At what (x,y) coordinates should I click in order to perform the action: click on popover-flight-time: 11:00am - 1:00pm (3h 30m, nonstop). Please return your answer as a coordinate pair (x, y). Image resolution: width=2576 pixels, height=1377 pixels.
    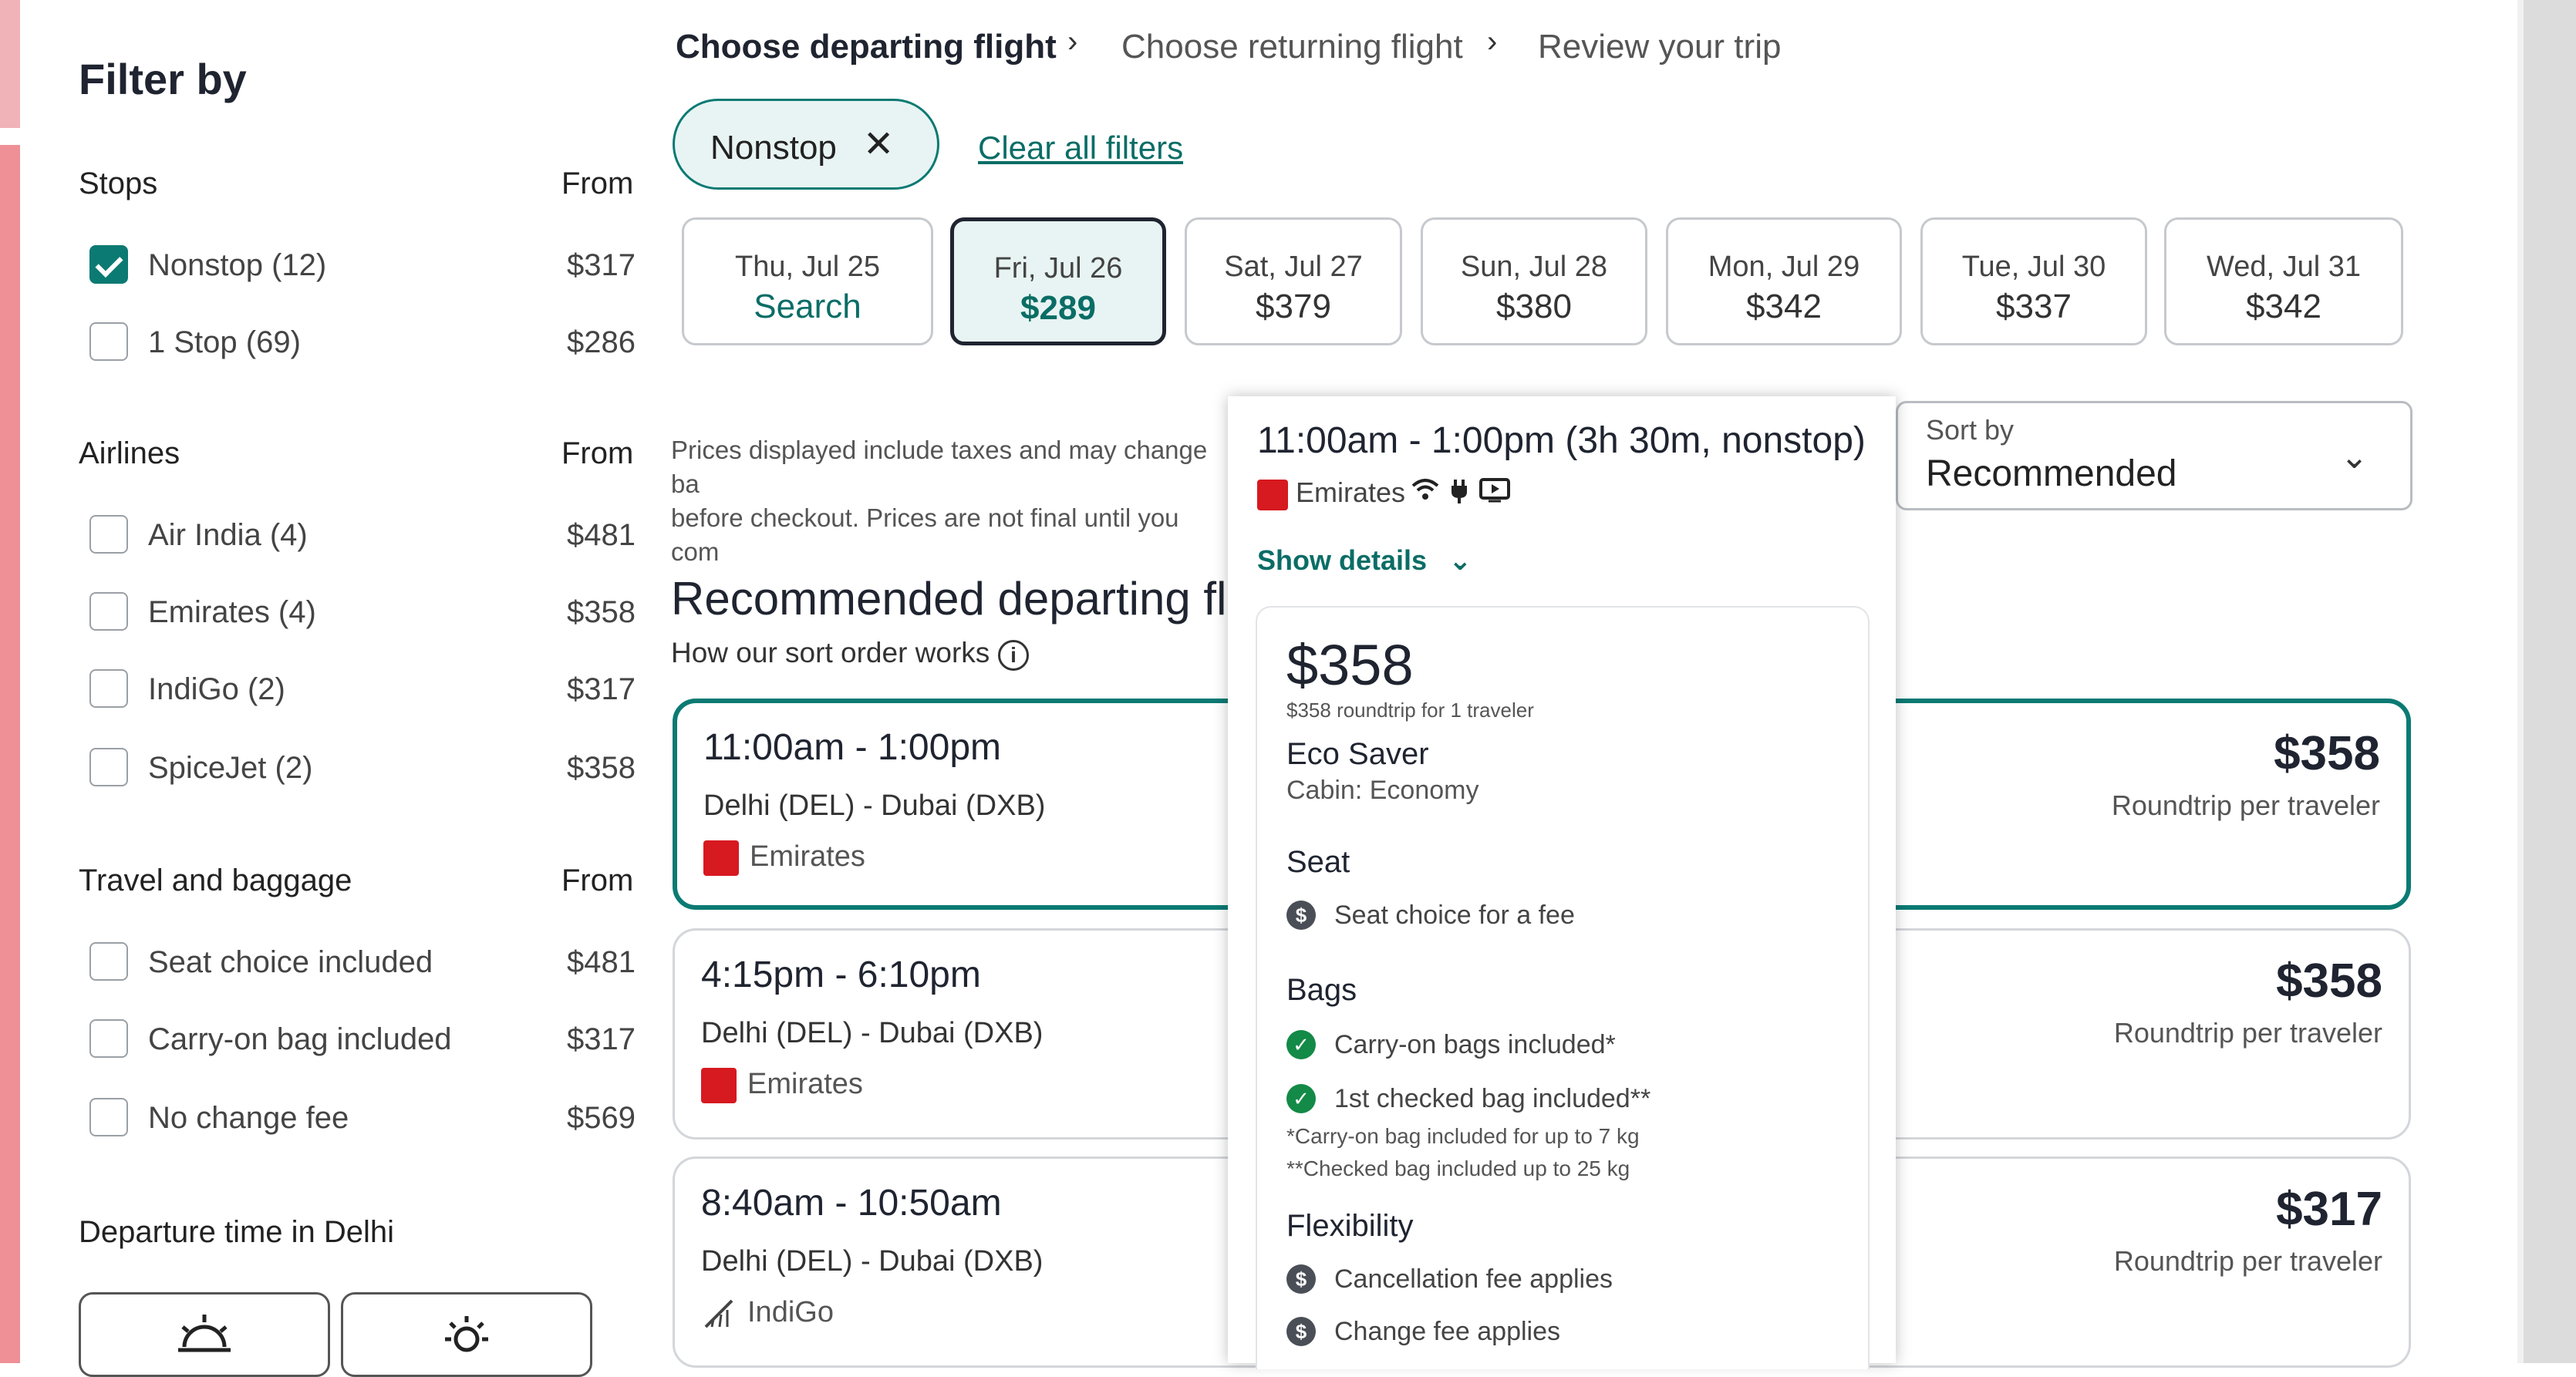
    Looking at the image, I should click on (1561, 441).